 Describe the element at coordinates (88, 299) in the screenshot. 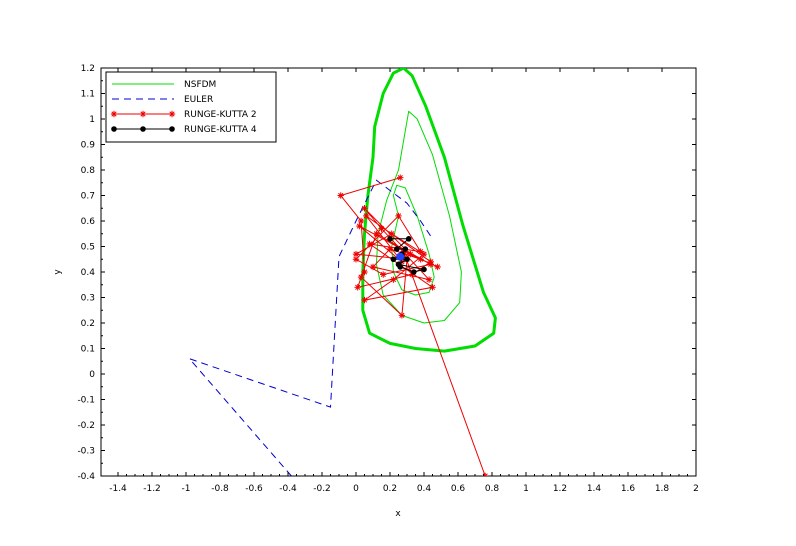

I see `y-tick-label: 0.3` at that location.